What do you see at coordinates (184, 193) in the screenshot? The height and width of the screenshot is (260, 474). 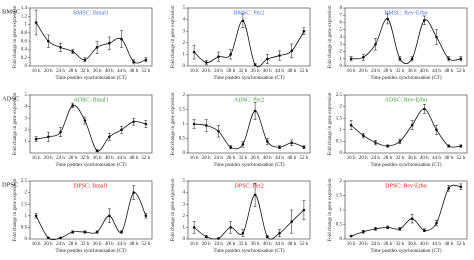 I see `y-tick-label: 4` at bounding box center [184, 193].